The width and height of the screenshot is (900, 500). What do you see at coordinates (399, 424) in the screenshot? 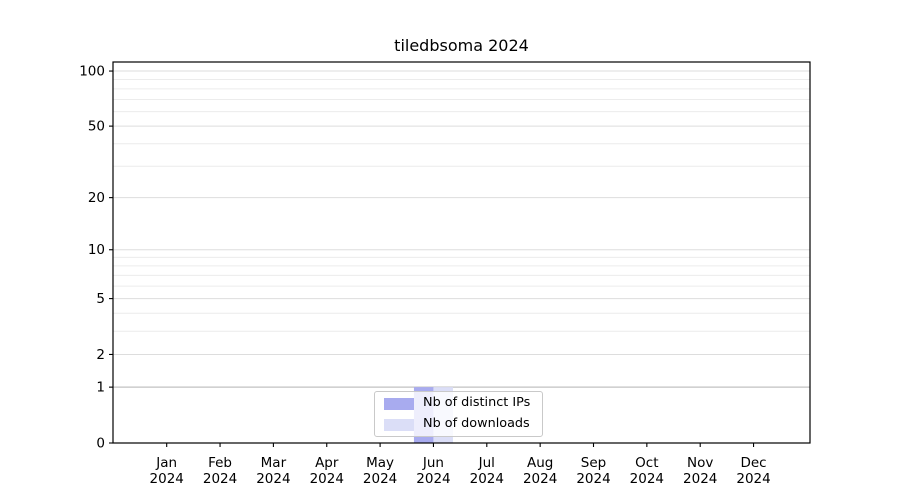
I see `legend-swatch-downloads` at bounding box center [399, 424].